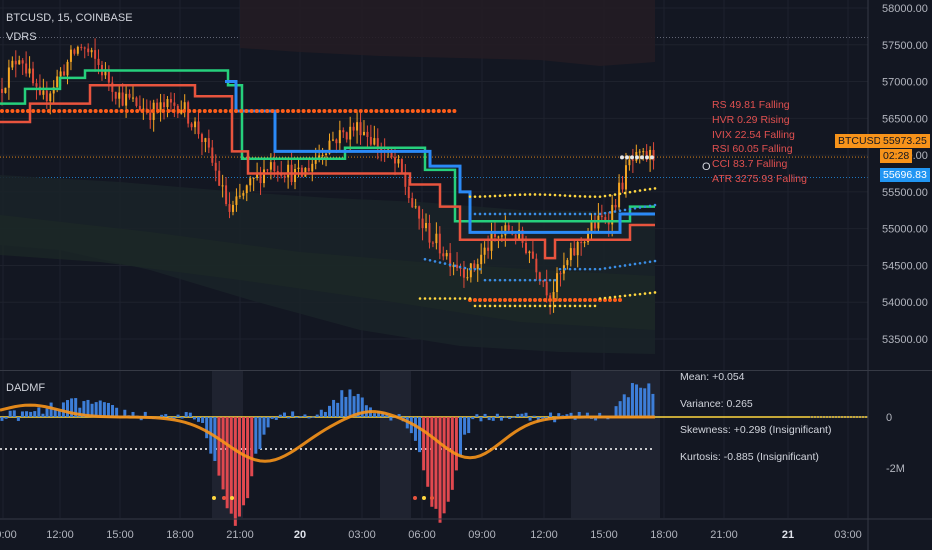 The image size is (932, 550). What do you see at coordinates (26, 388) in the screenshot?
I see `indicator-dadmf-label: DADMF` at bounding box center [26, 388].